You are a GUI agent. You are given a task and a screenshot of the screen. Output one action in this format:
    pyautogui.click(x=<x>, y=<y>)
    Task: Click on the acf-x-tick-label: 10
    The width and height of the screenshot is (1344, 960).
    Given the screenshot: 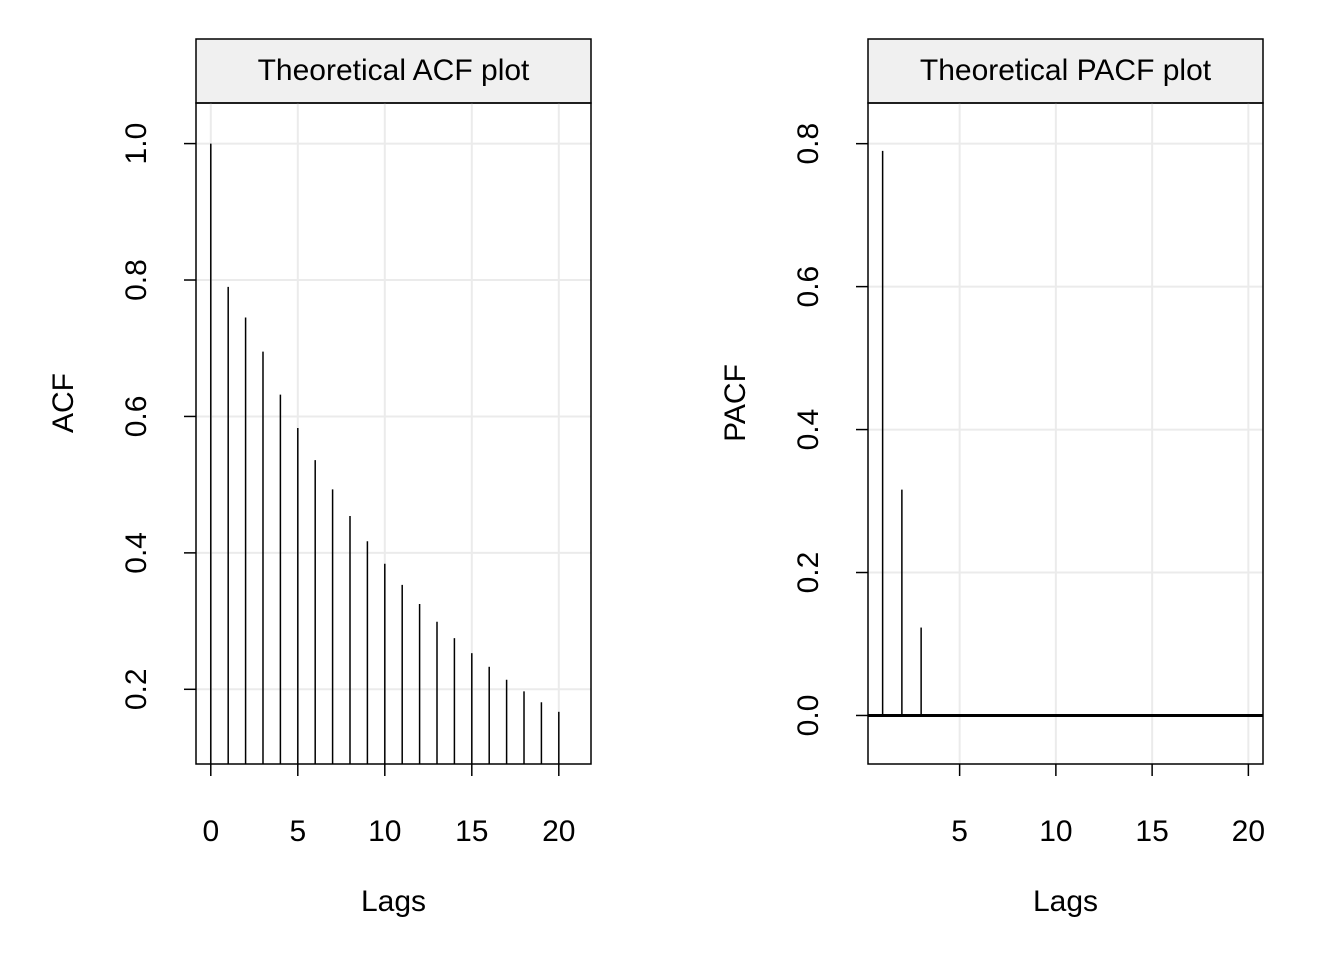 What is the action you would take?
    pyautogui.click(x=384, y=831)
    